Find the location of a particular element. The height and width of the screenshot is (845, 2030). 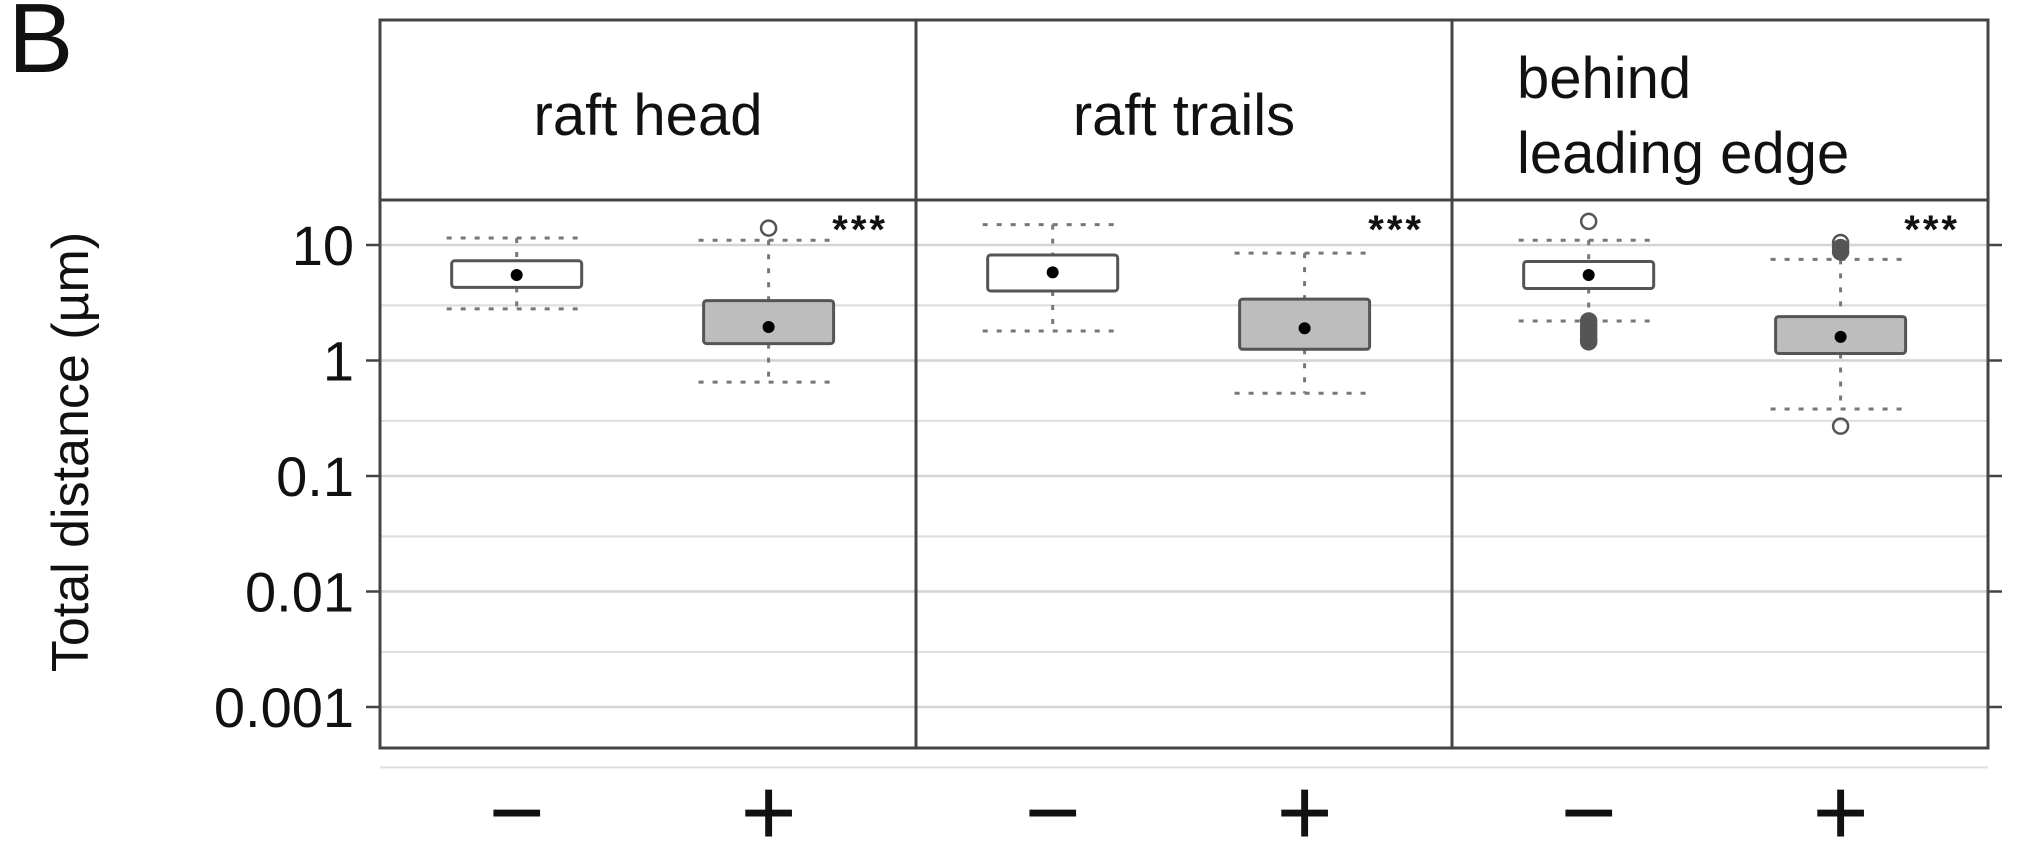

y-axis-label: Total distance (µm) is located at coordinates (71, 452).